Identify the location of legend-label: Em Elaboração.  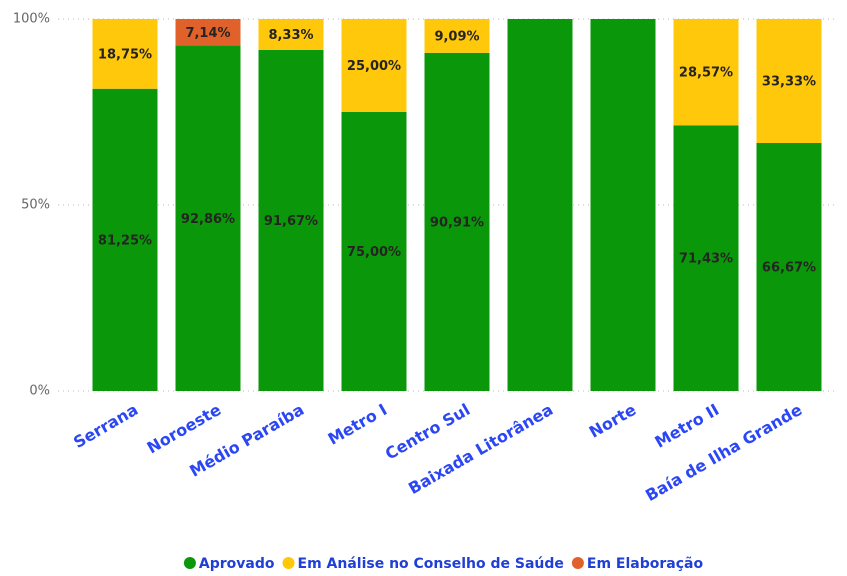
(645, 564).